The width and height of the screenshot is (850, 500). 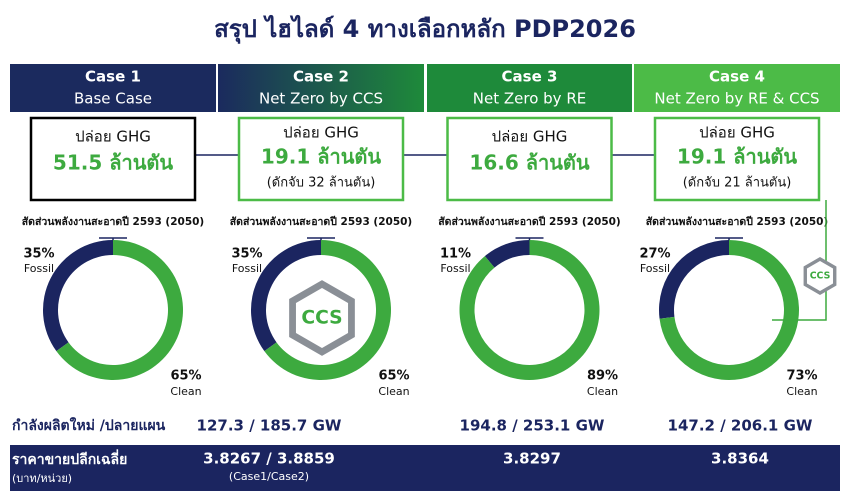 I want to click on price-value: 3.8267 / 3.8859, so click(x=269, y=459).